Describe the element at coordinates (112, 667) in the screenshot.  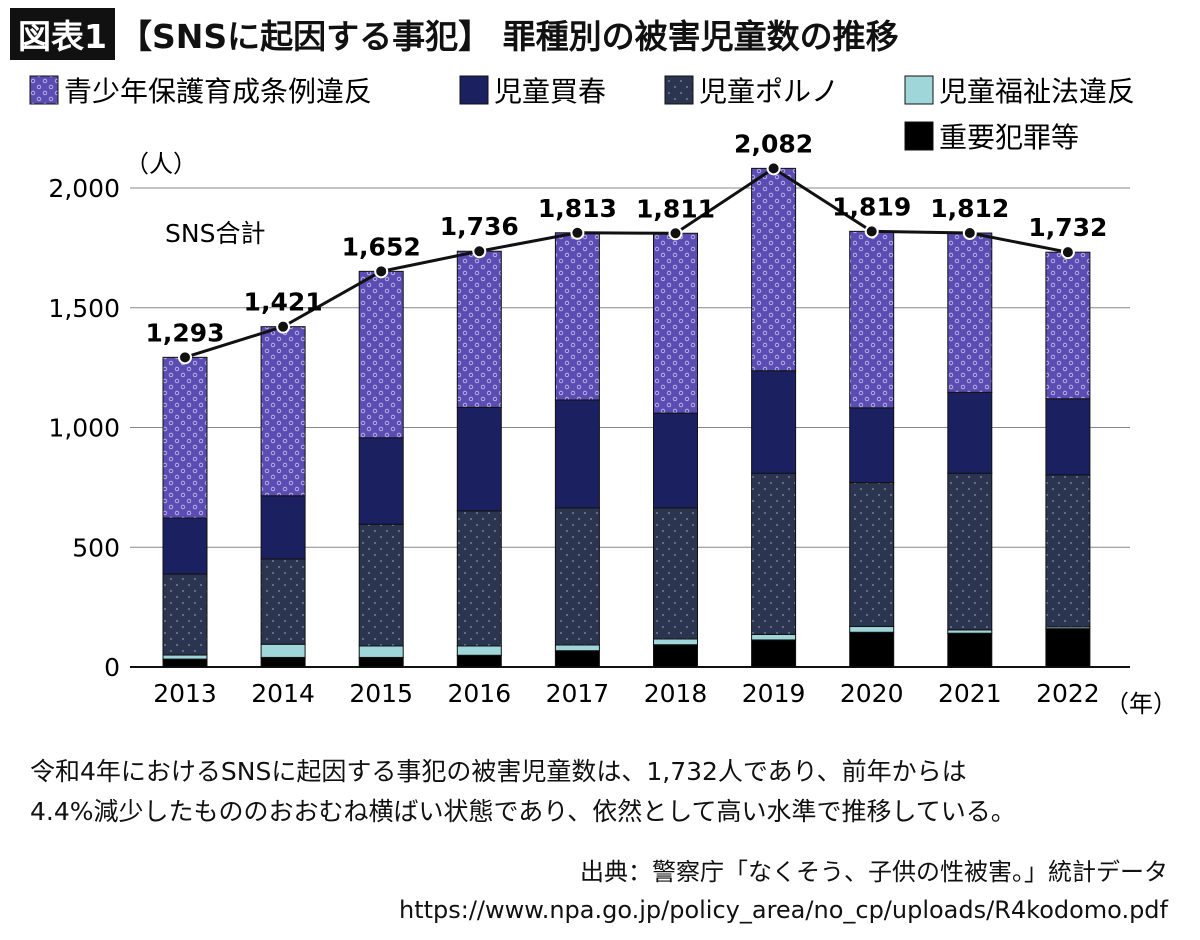
I see `y-tick-label: 0` at that location.